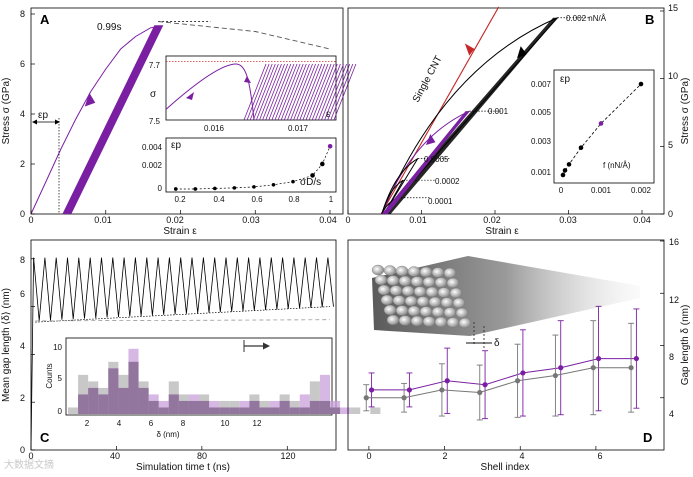 This screenshot has height=477, width=693. Describe the element at coordinates (447, 181) in the screenshot. I see `loop-label-00002: 0.0002` at that location.